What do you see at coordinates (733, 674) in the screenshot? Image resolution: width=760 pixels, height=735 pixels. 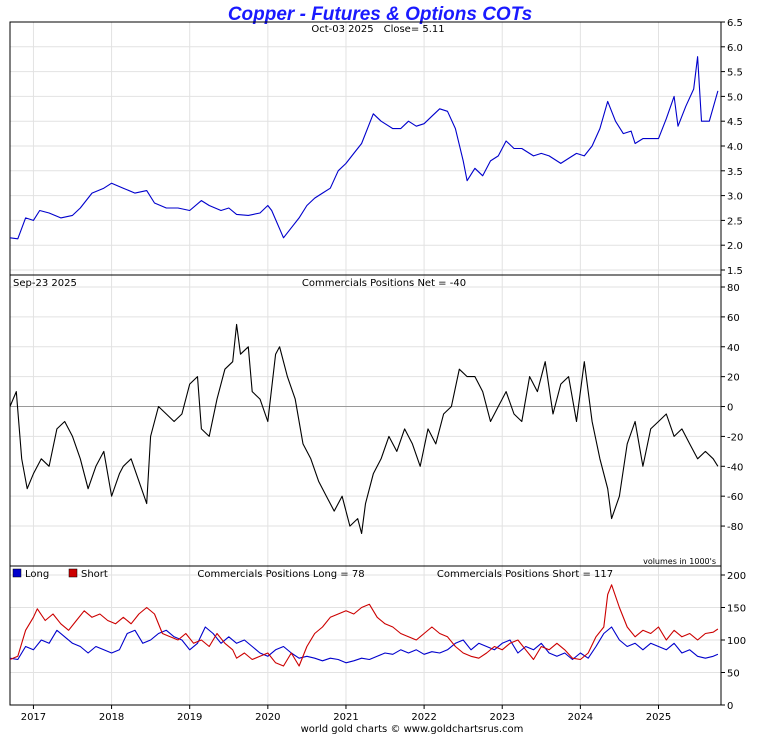 I see `y-tick-label: 50` at bounding box center [733, 674].